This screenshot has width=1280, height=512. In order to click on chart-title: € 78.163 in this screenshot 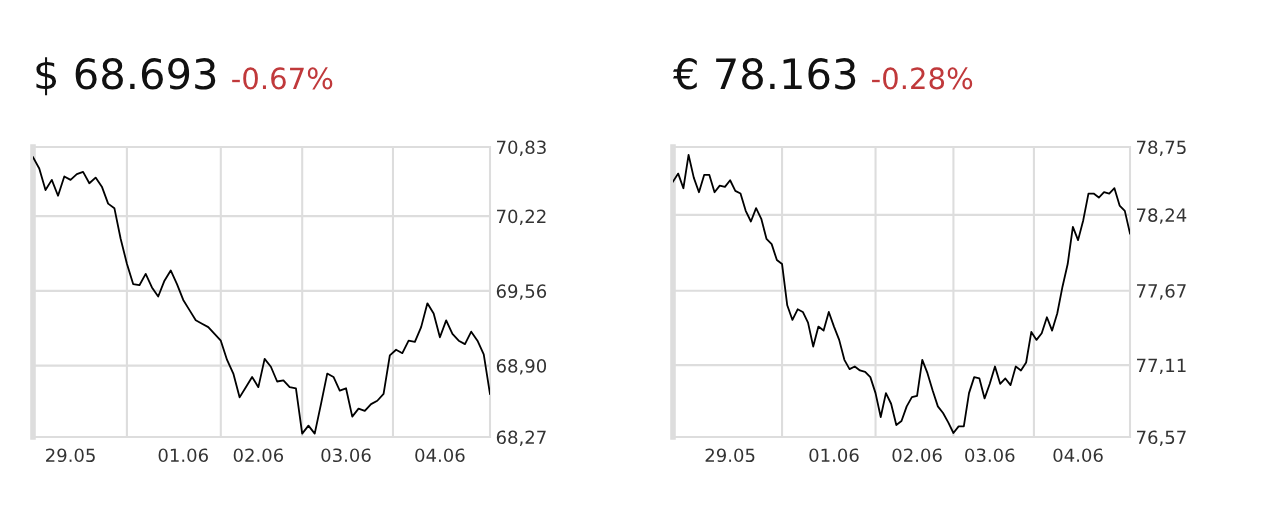, I will do `click(764, 74)`.